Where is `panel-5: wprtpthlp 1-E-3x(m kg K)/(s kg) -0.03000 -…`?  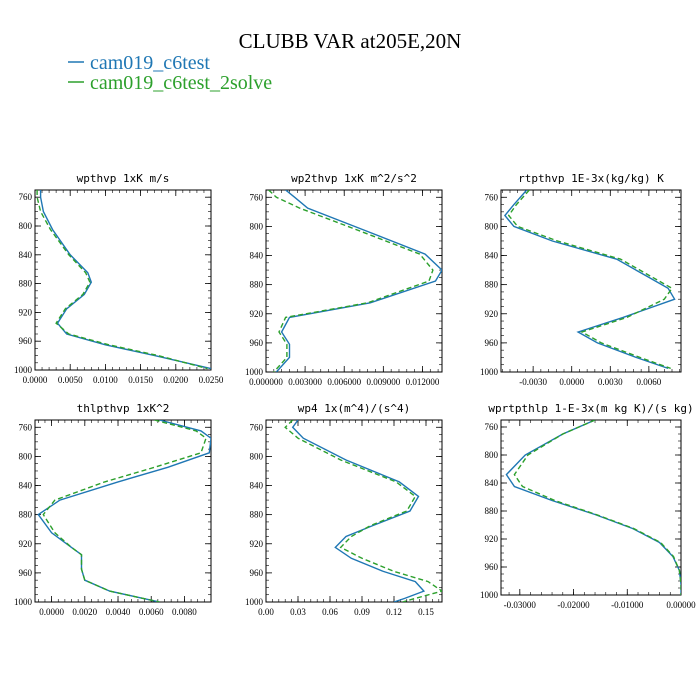
panel-5: wprtpthlp 1-E-3x(m kg K)/(s kg) -0.03000 -… is located at coordinates (588, 506).